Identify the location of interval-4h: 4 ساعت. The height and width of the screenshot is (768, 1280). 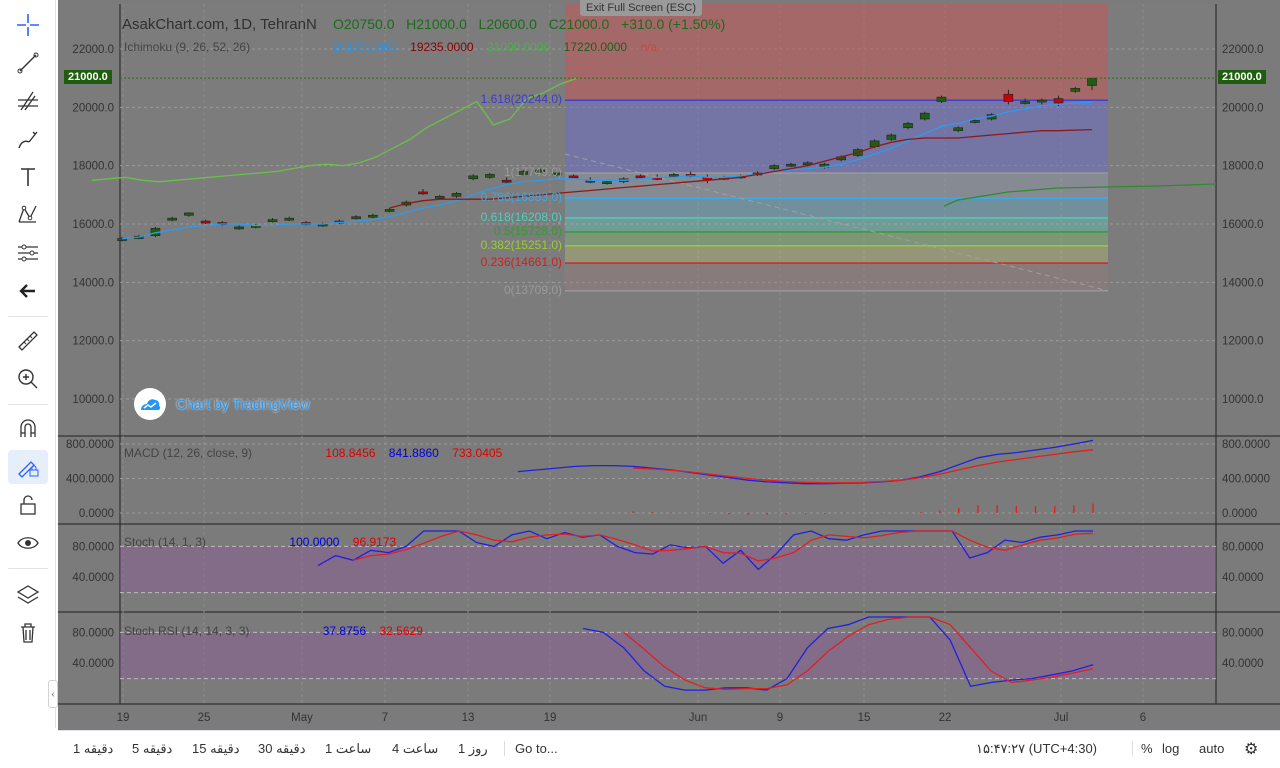
(415, 748).